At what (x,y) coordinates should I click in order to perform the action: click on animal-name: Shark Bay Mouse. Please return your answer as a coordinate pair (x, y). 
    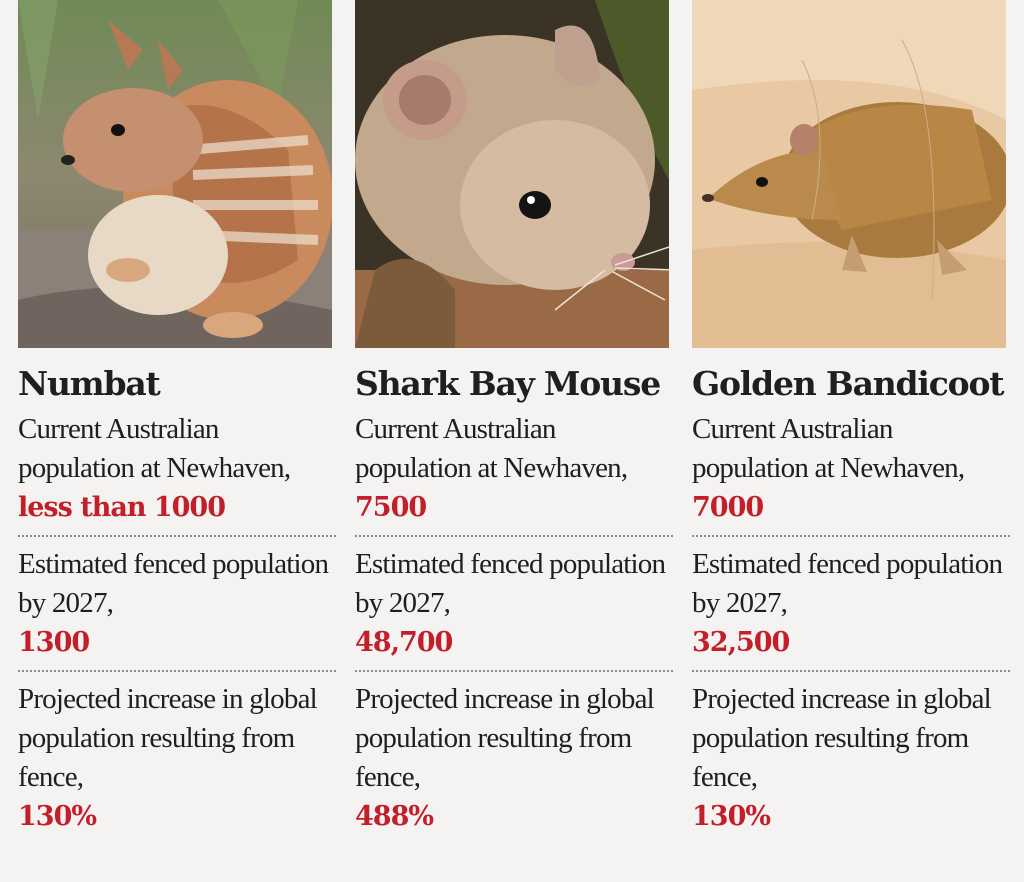
    Looking at the image, I should click on (508, 383).